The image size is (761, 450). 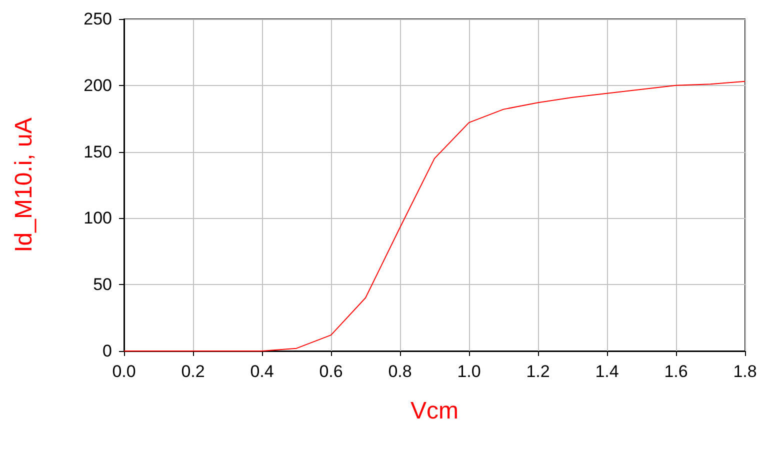 I want to click on x-tick-label: 0.0, so click(x=124, y=371).